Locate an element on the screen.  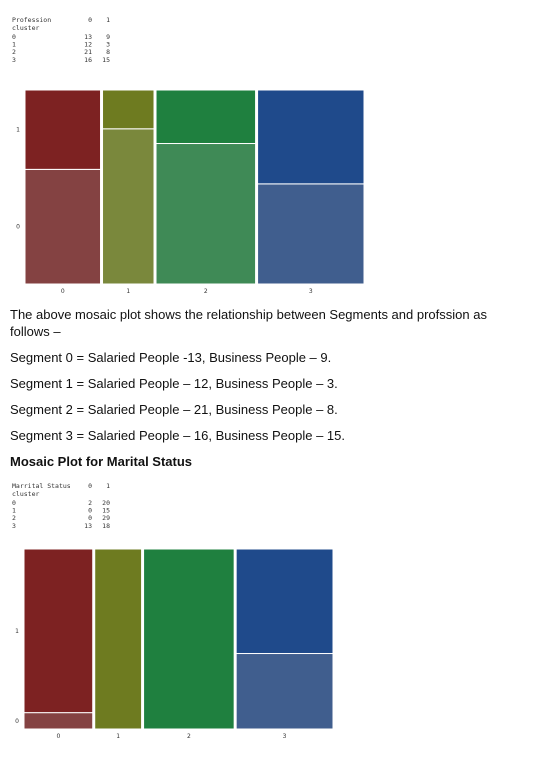
table-cell: 20 is located at coordinates (106, 503).